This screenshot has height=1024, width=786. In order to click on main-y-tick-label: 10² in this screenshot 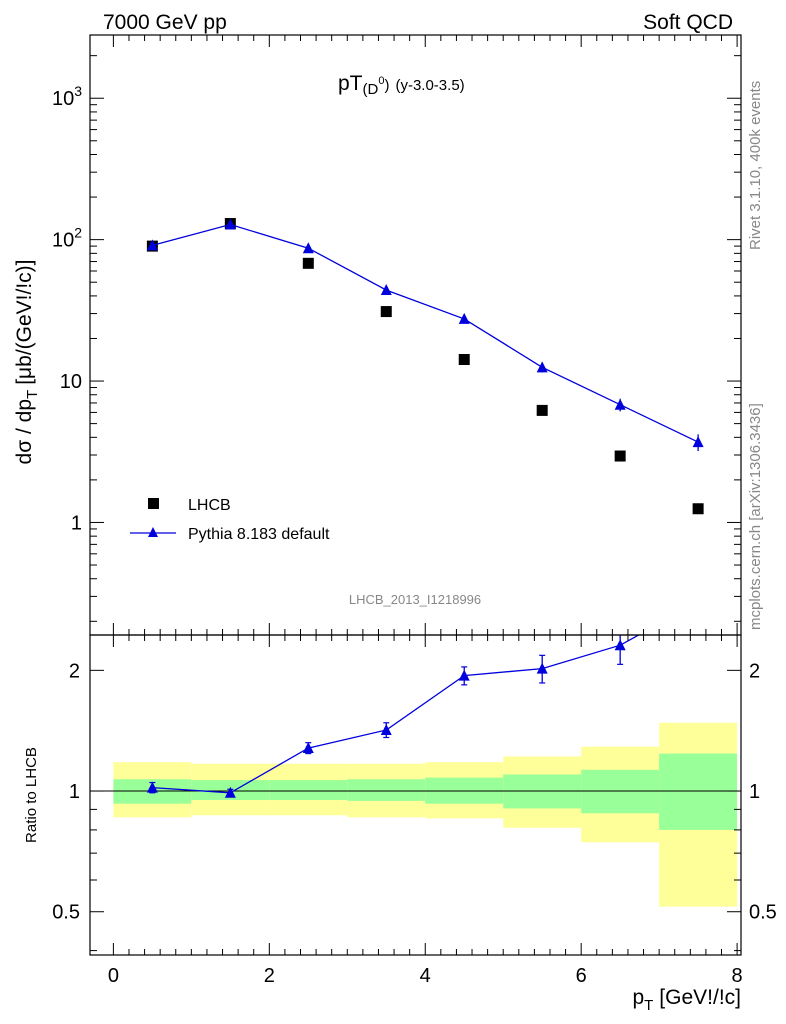, I will do `click(67, 238)`.